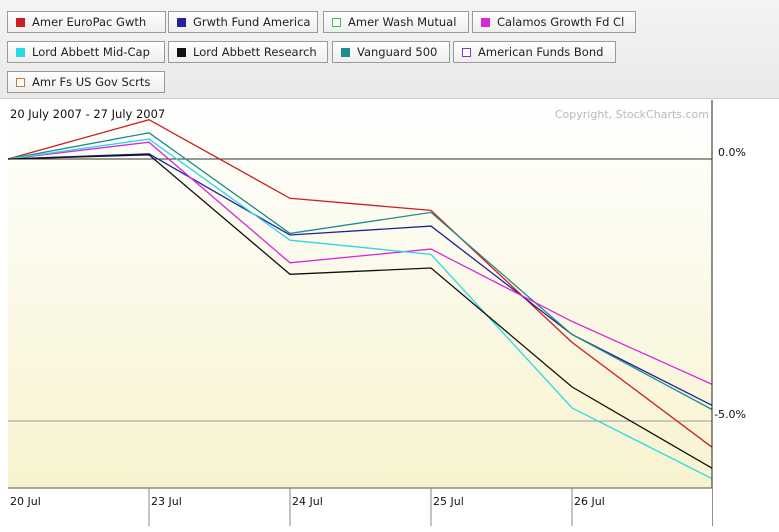 The image size is (779, 532). What do you see at coordinates (255, 52) in the screenshot?
I see `legend-label: Lord Abbett Research` at bounding box center [255, 52].